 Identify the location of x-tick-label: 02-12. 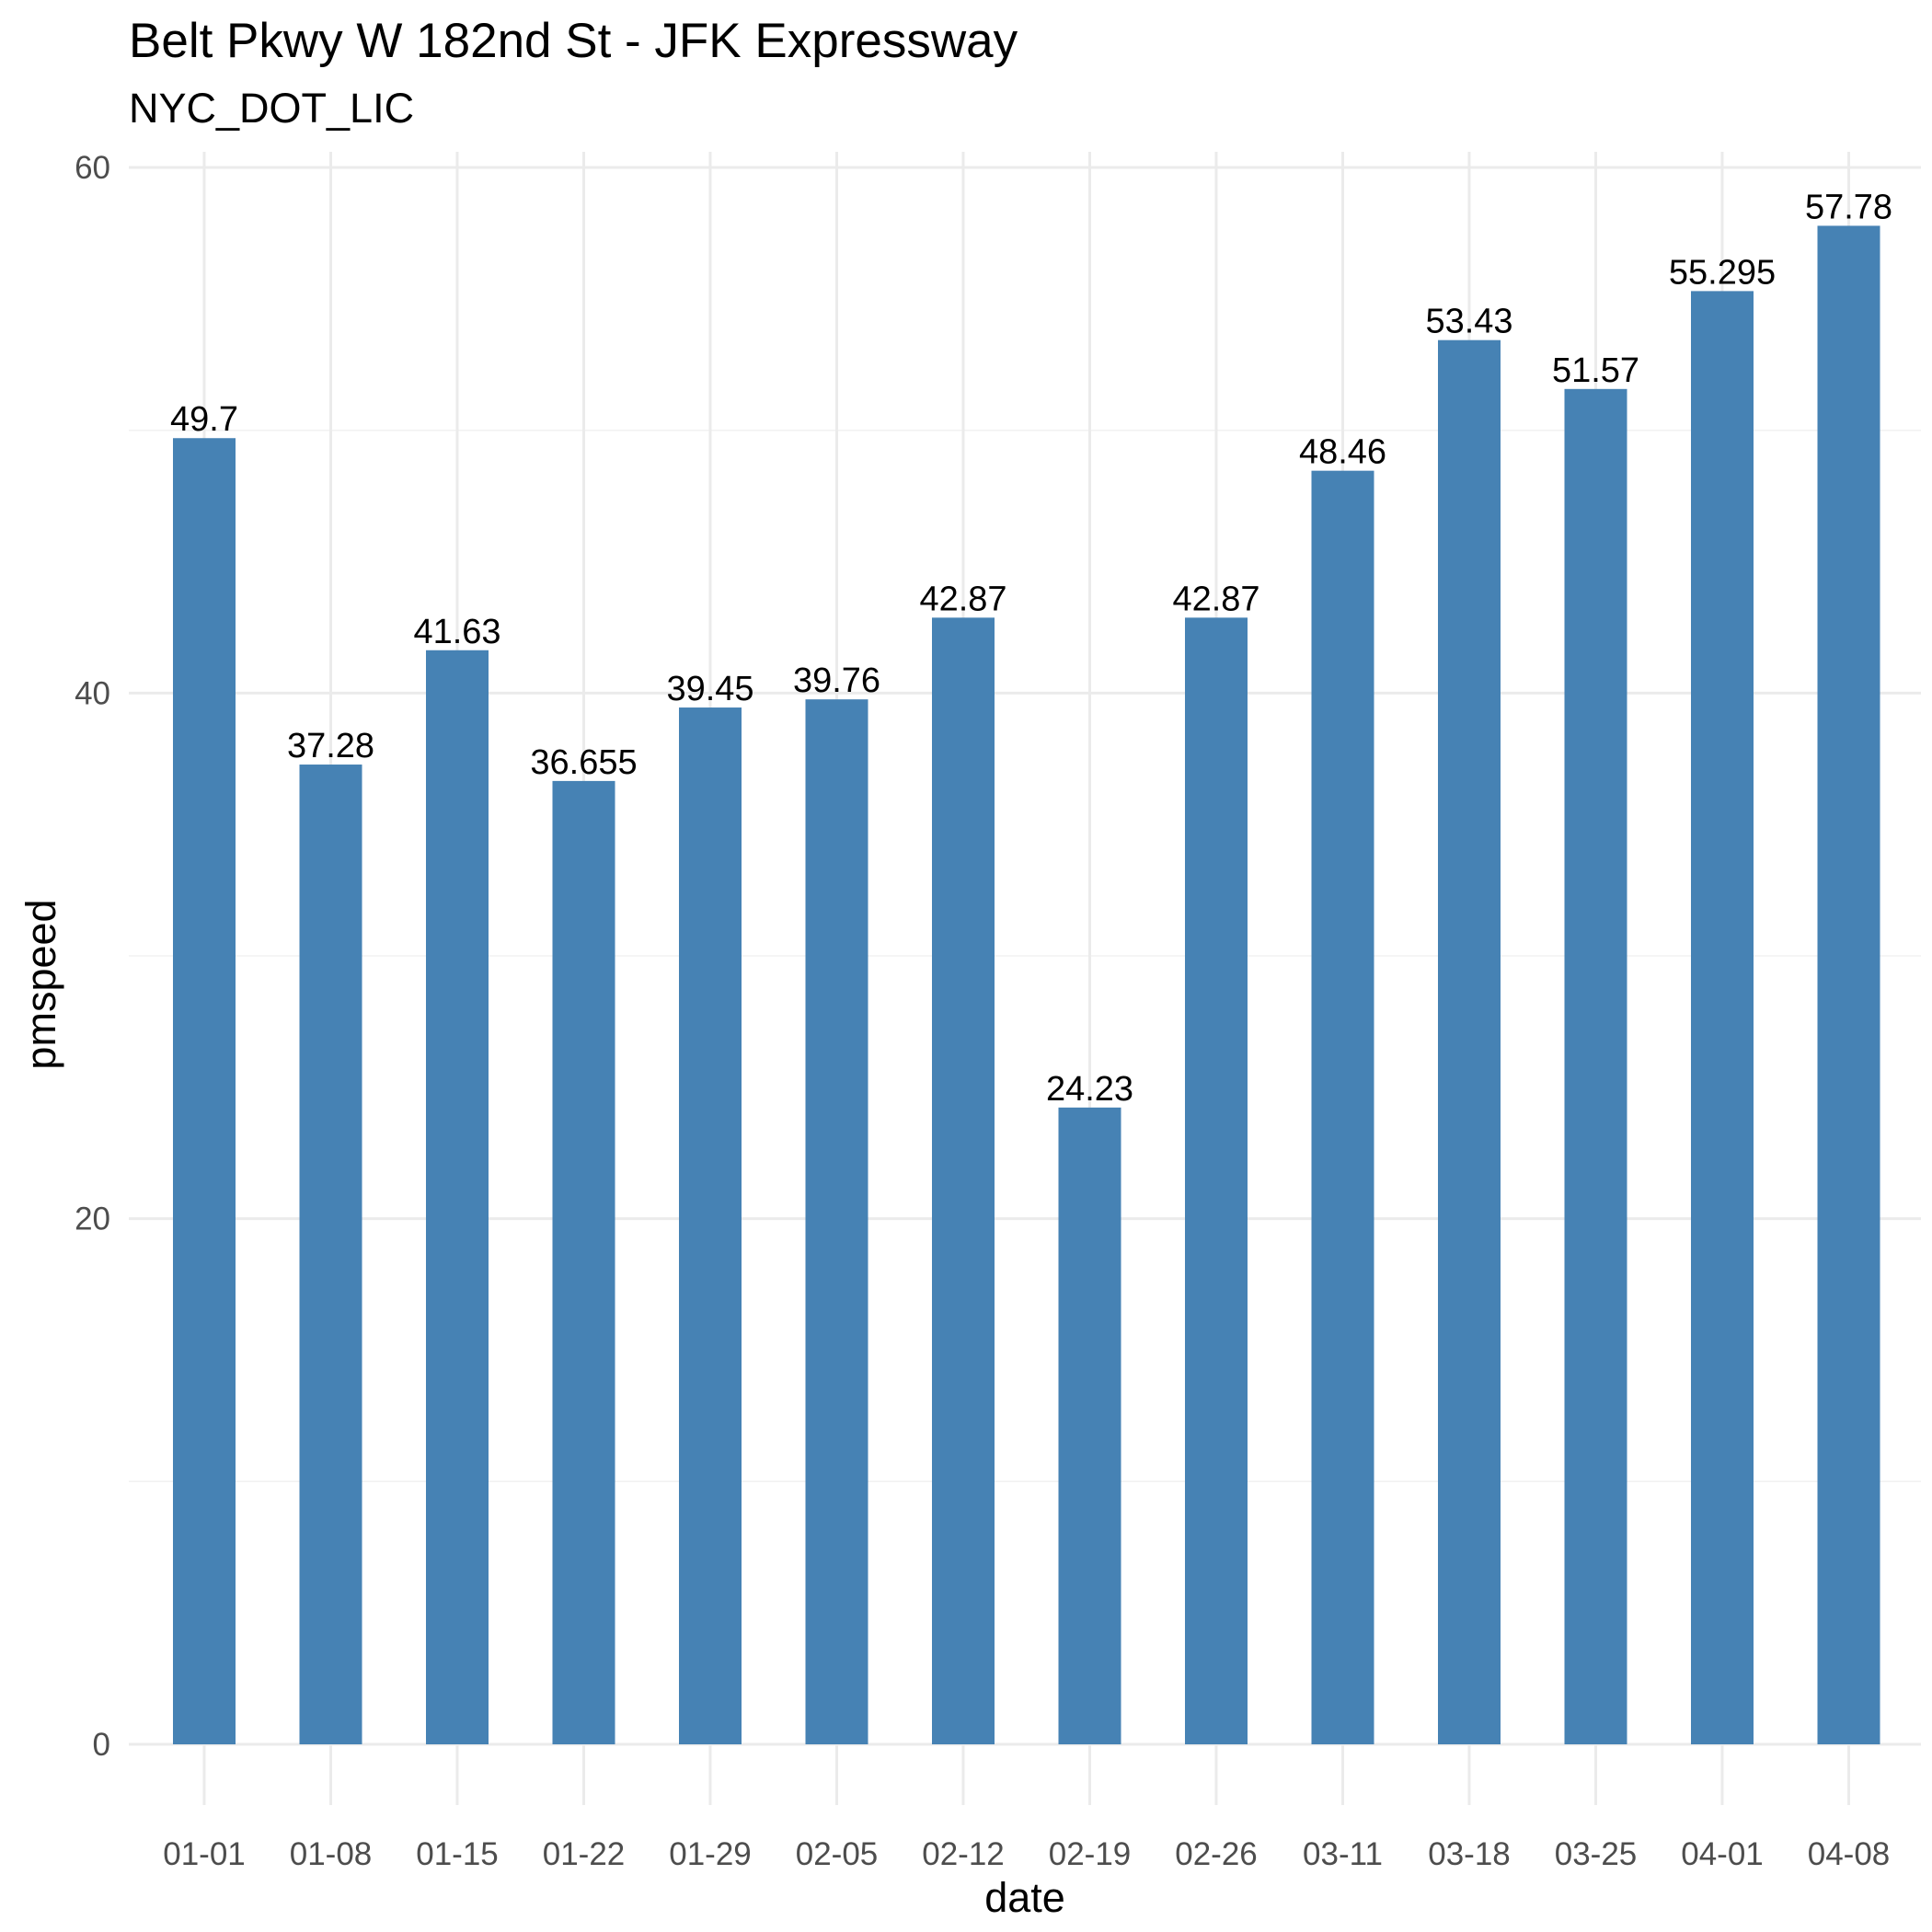
(963, 1854).